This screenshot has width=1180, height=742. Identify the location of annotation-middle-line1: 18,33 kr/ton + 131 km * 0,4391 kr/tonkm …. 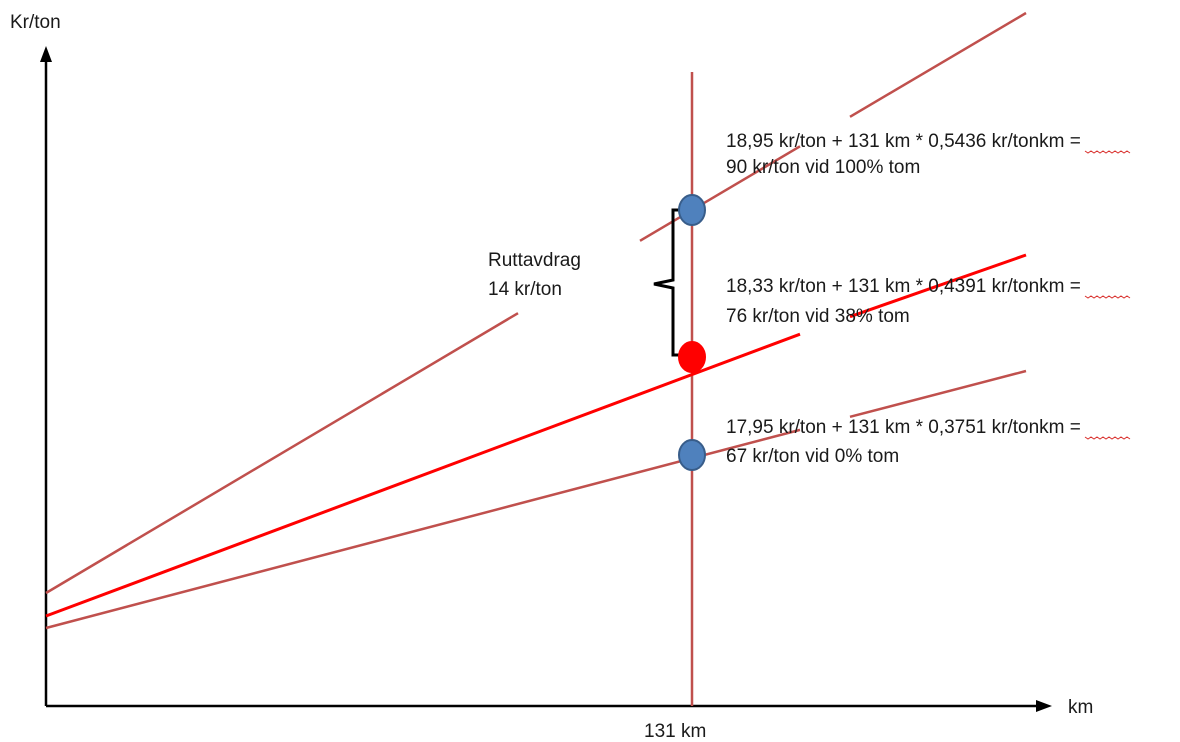
(903, 286).